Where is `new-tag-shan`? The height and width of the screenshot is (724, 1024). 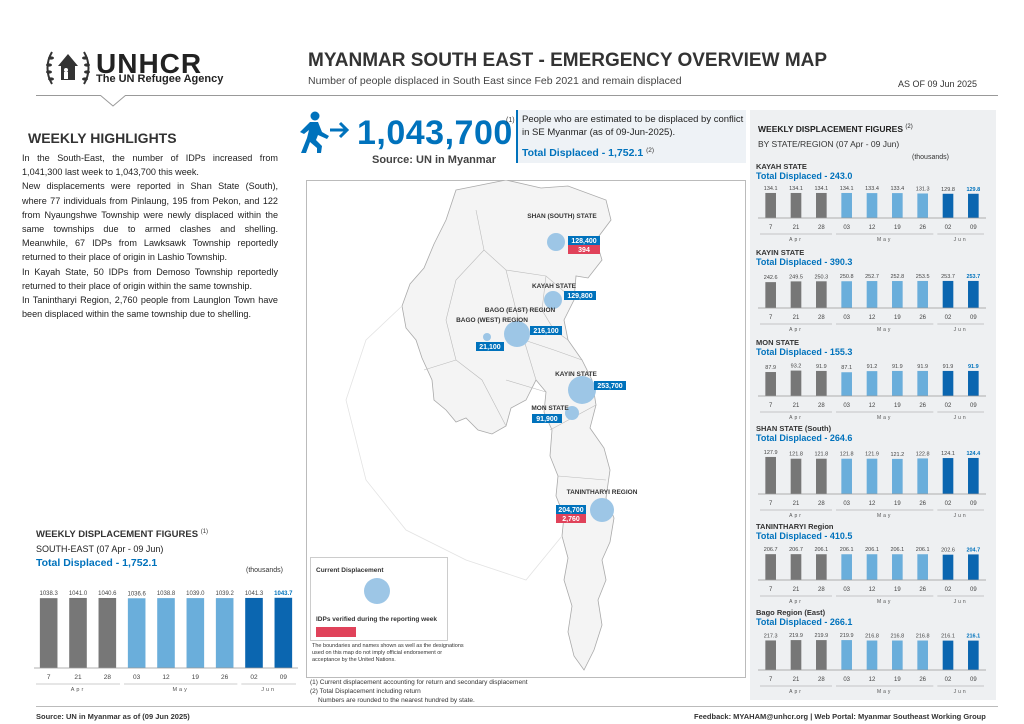 new-tag-shan is located at coordinates (584, 249).